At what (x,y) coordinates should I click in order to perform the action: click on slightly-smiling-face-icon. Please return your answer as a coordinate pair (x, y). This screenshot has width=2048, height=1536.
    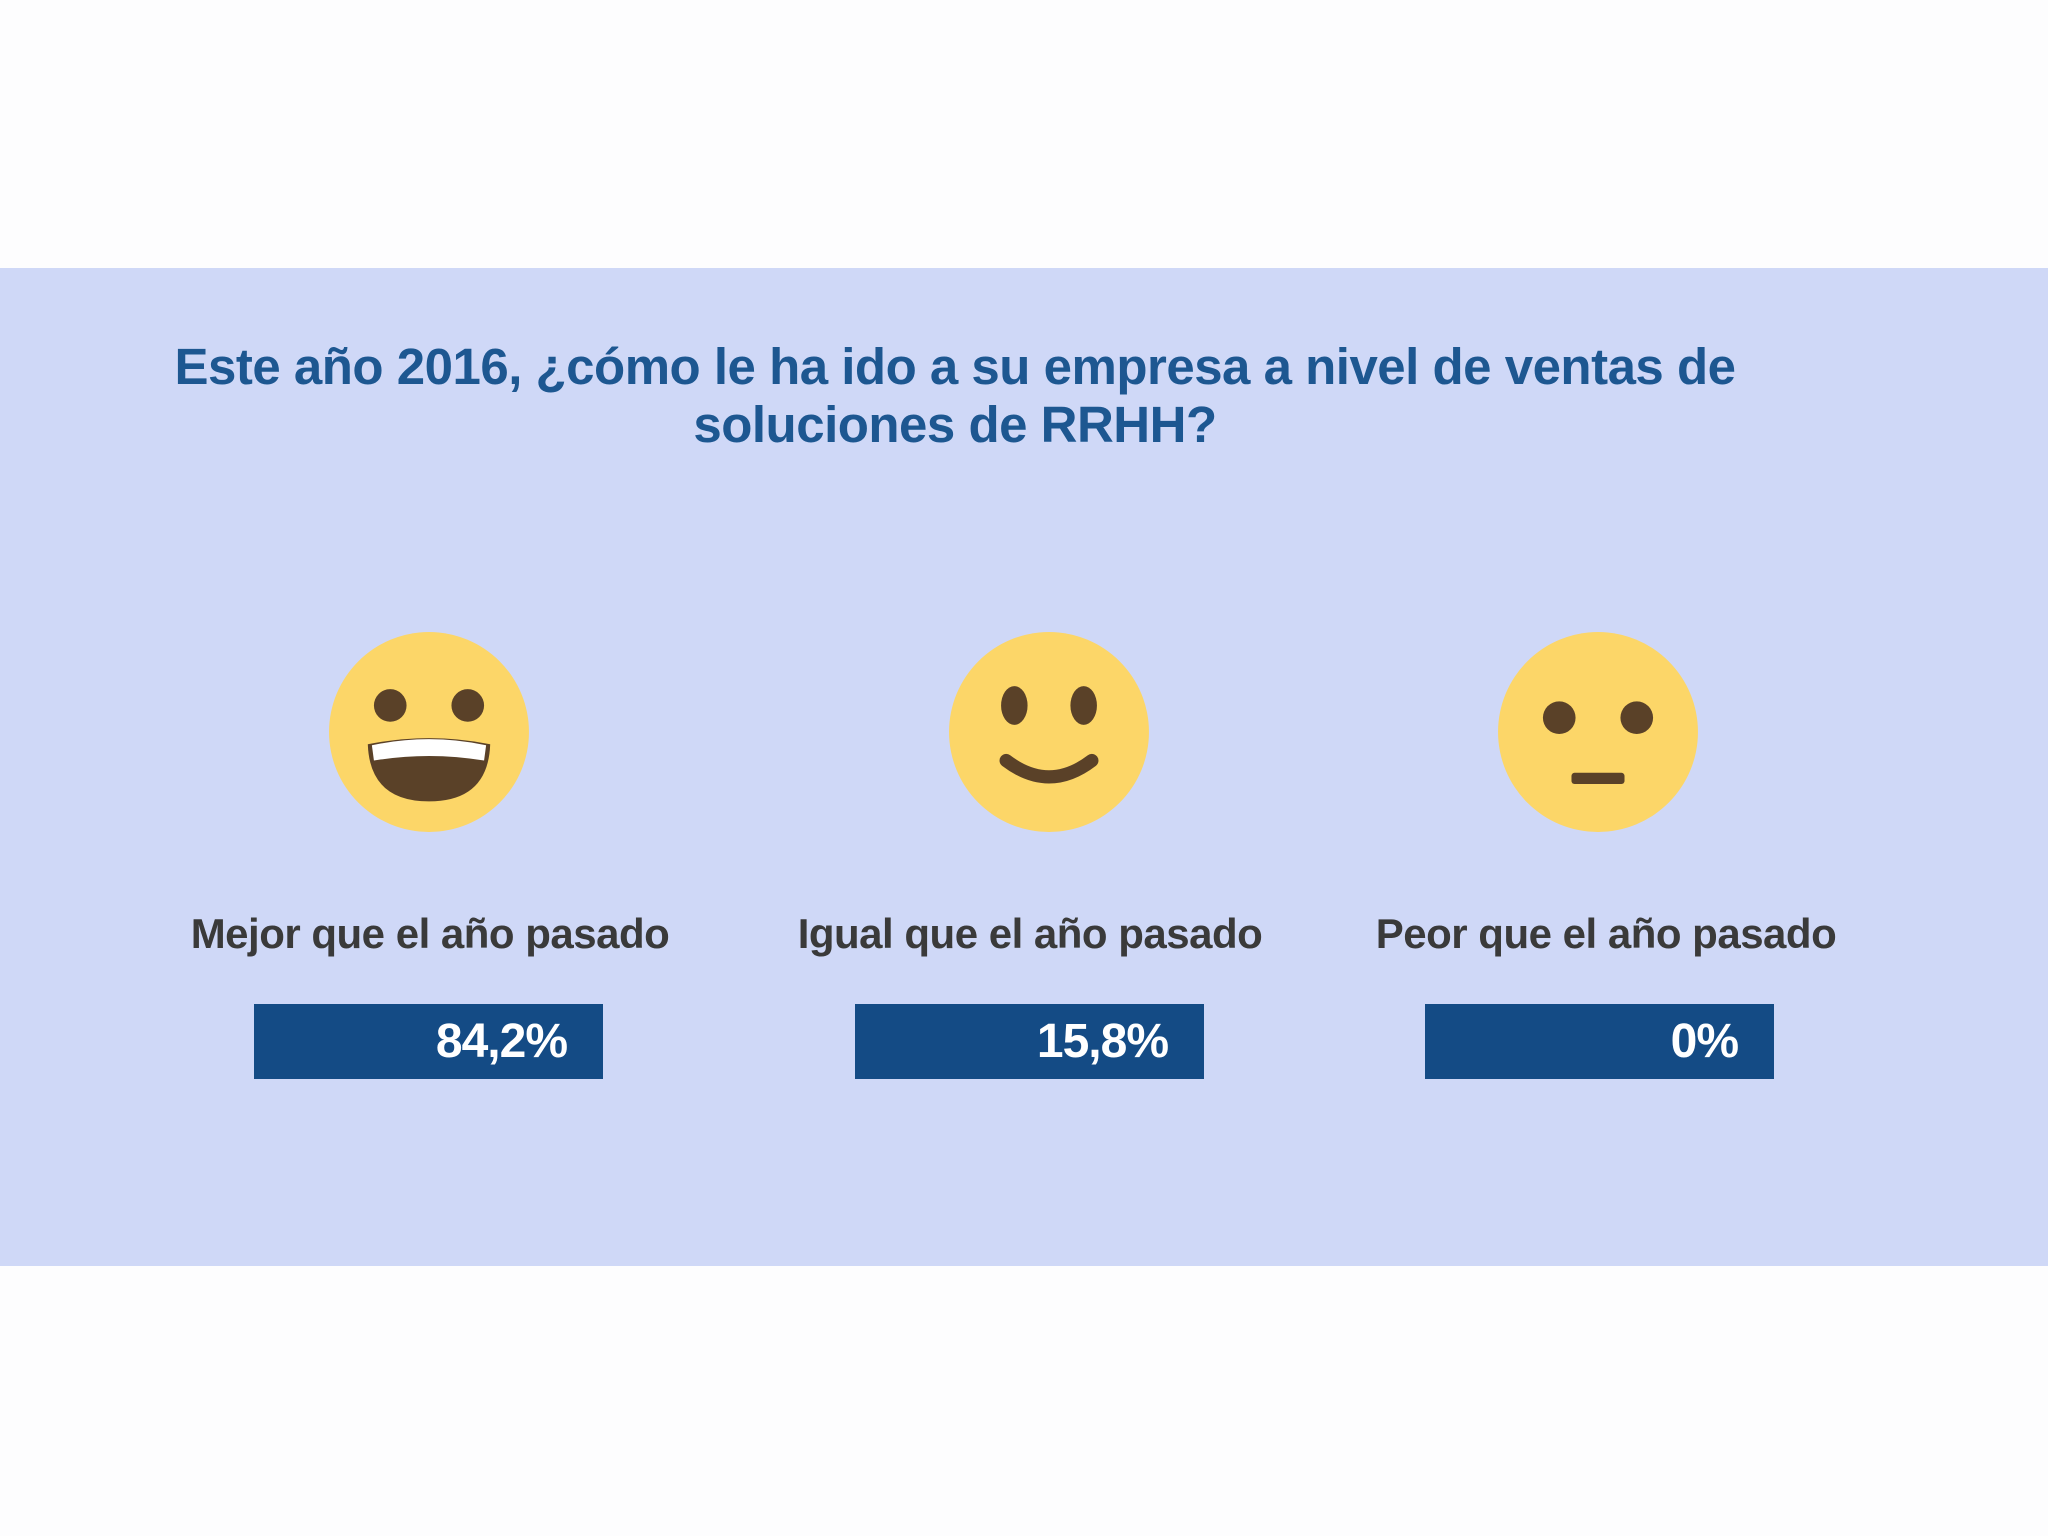
    Looking at the image, I should click on (1049, 732).